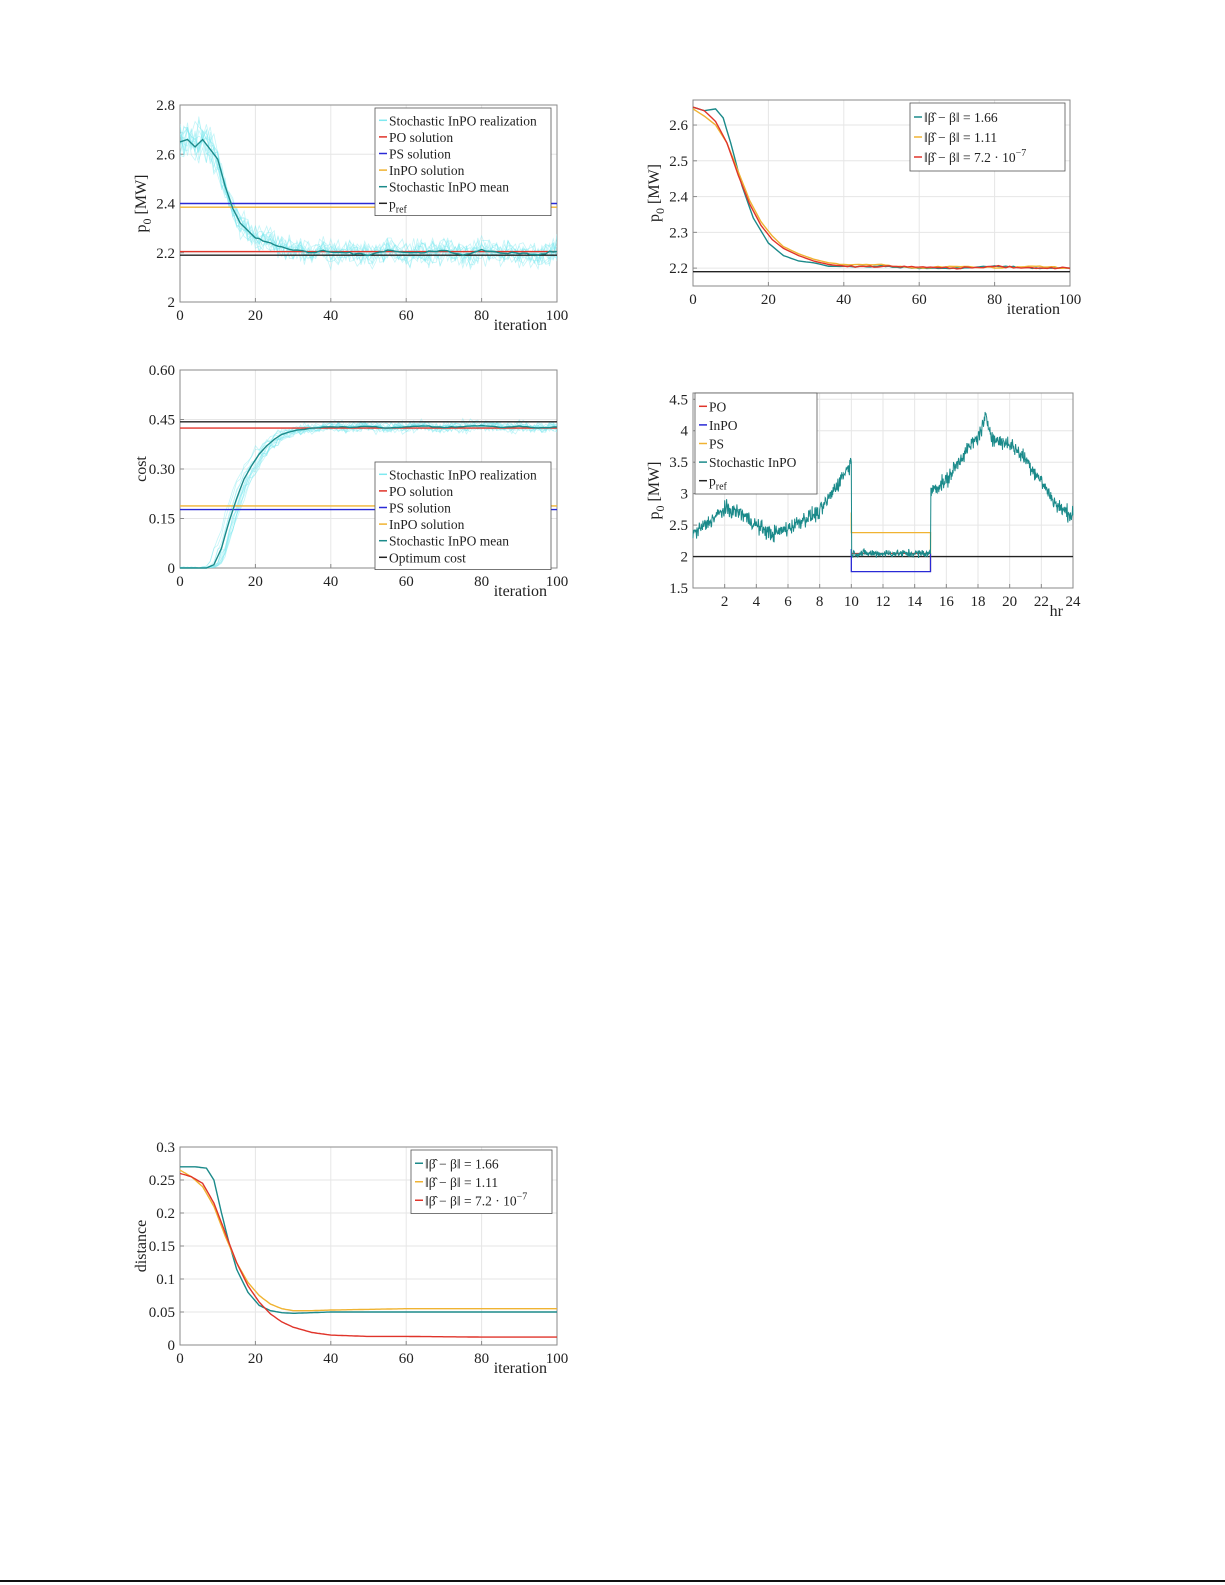 The height and width of the screenshot is (1585, 1225). Describe the element at coordinates (678, 233) in the screenshot. I see `y-tick-label: 2.3` at that location.